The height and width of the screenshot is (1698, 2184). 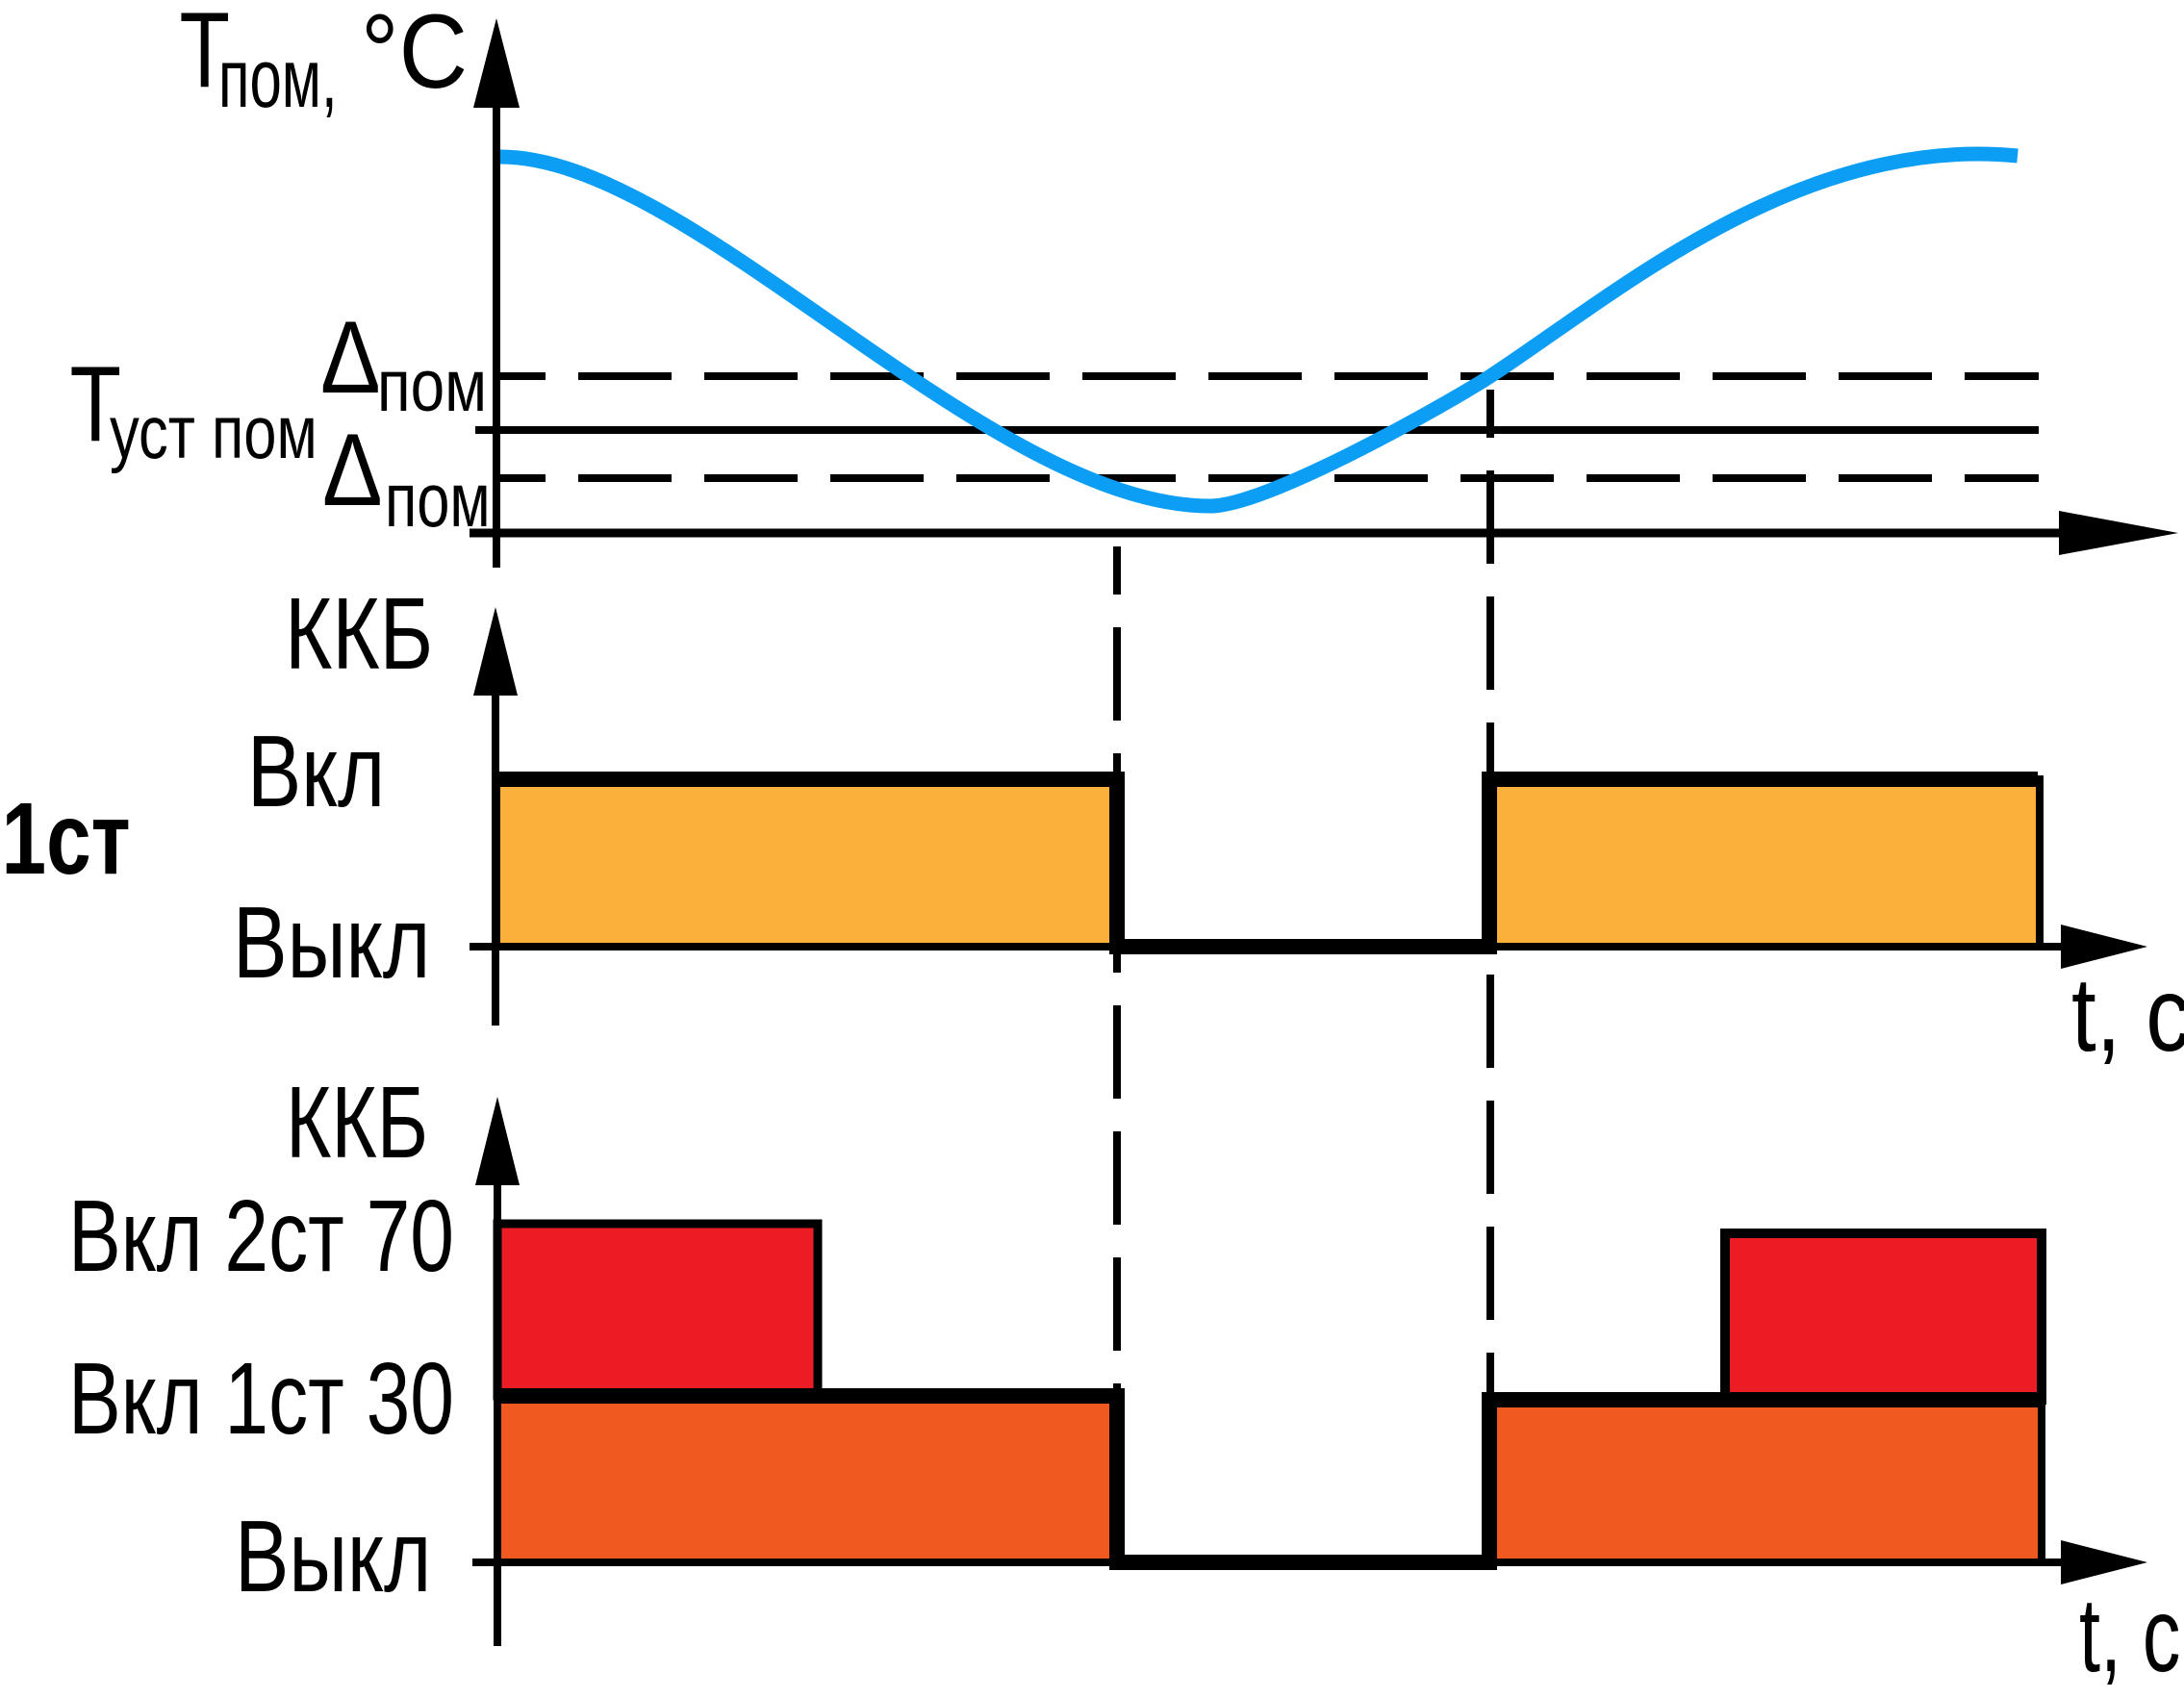 I want to click on svg-text: Вкл, so click(x=316, y=772).